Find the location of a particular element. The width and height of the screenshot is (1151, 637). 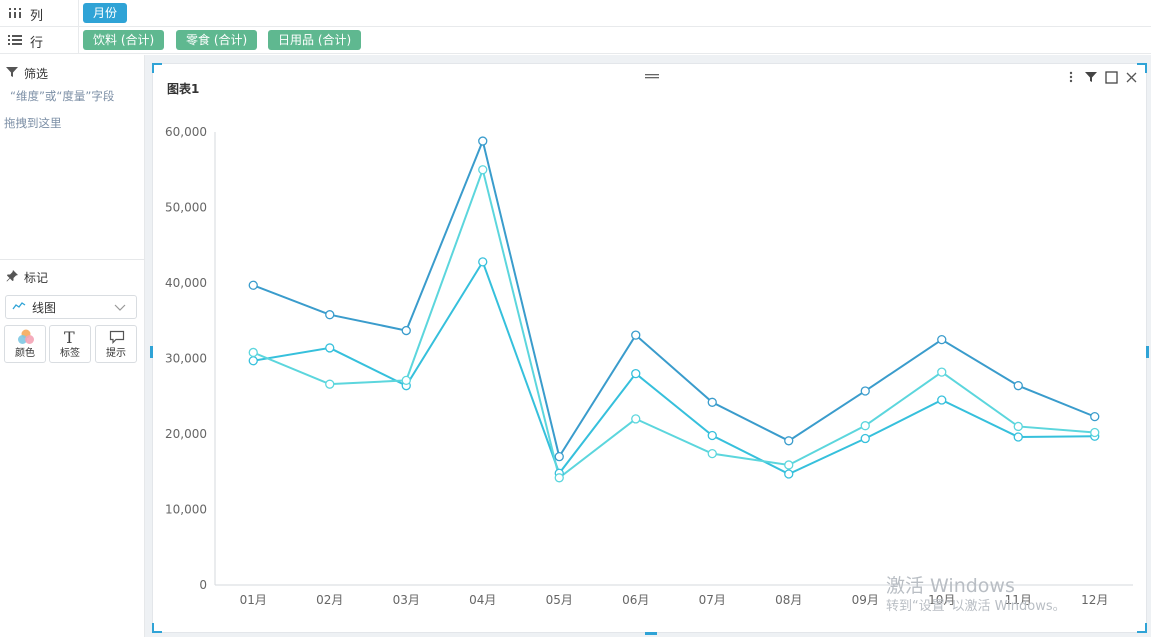

x-tick-label: 03月 is located at coordinates (406, 600).